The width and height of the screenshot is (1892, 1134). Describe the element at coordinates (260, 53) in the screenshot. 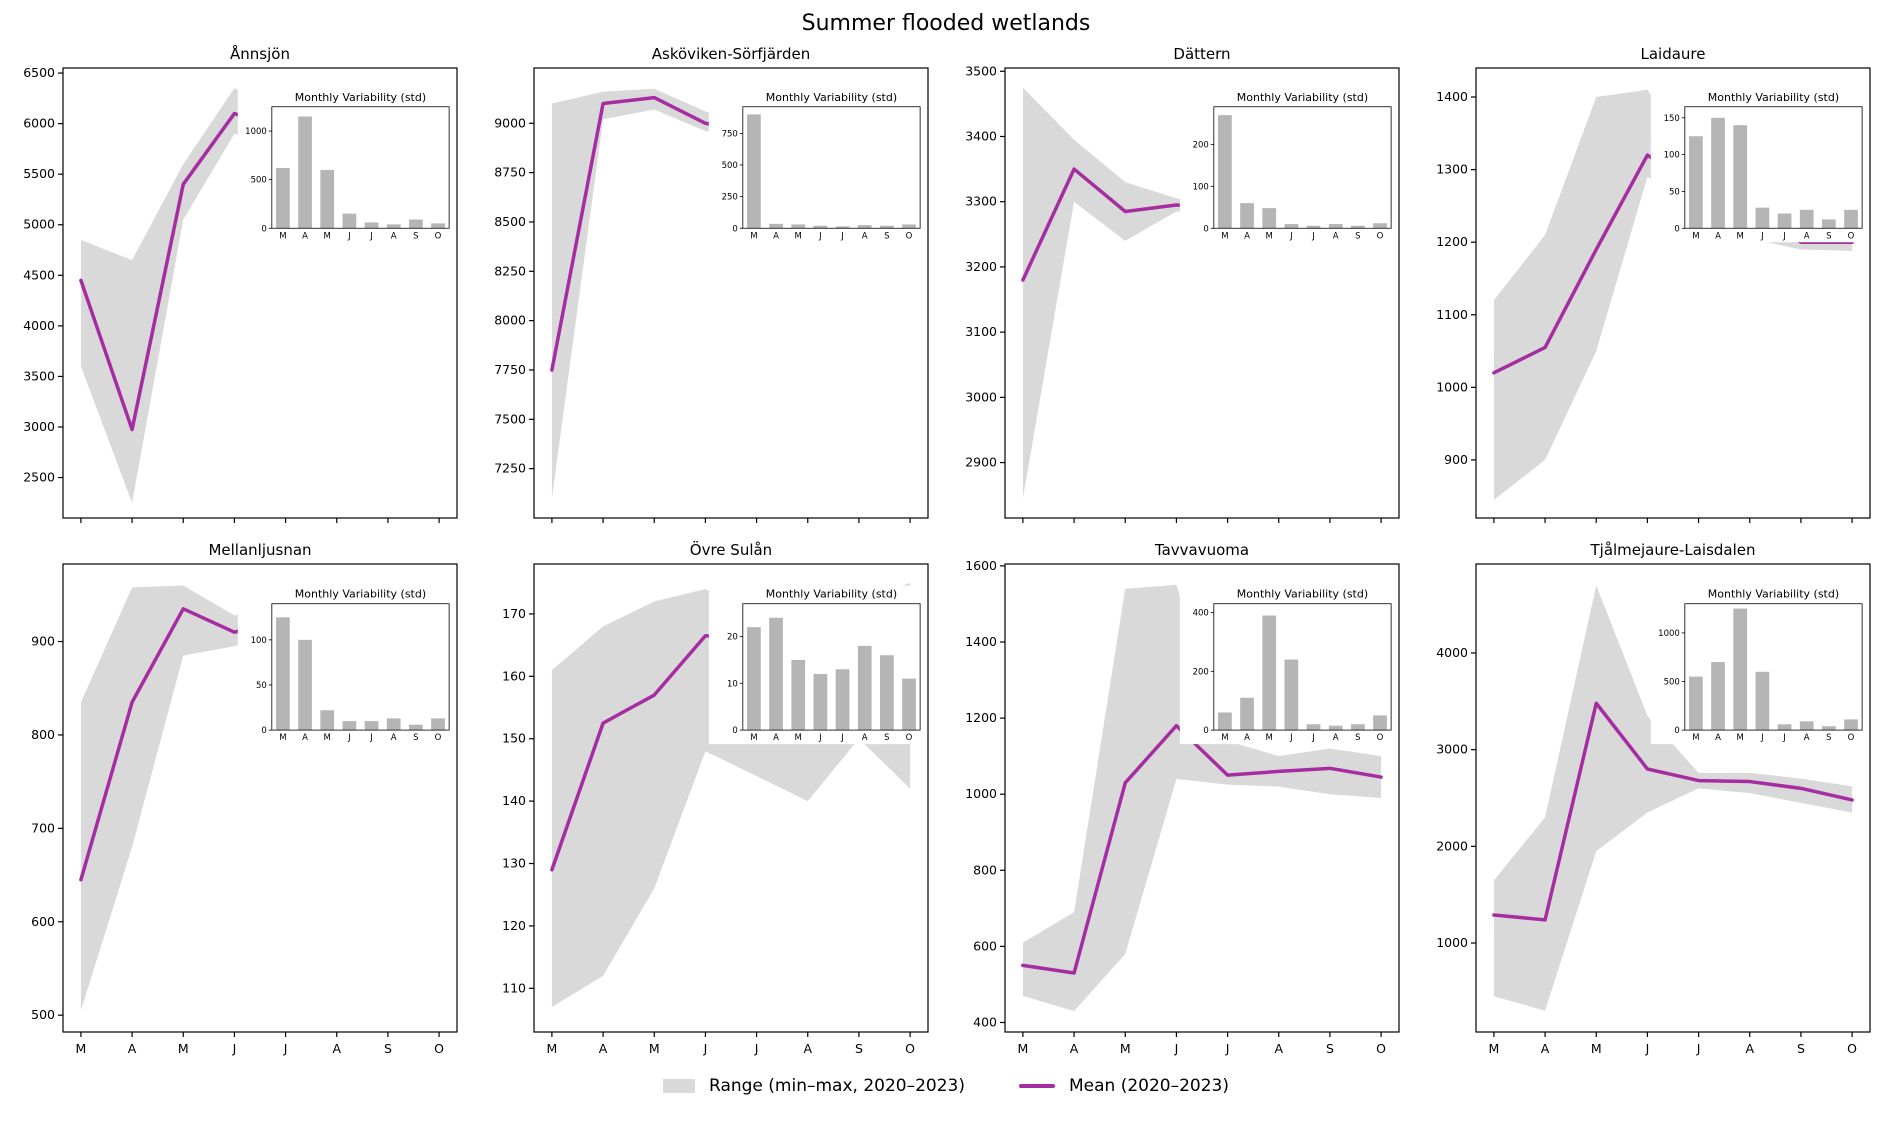

I see `subplot-title: Ånnsjön` at that location.